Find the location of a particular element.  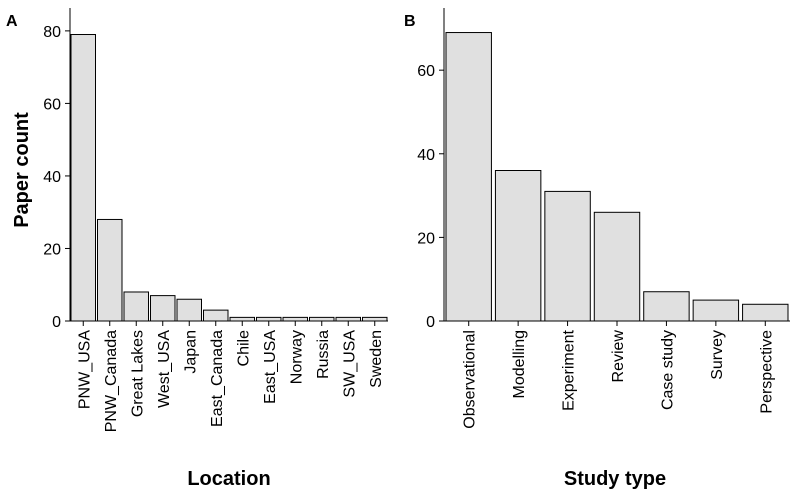

x-tick-label: PNW_Canada is located at coordinates (111, 381).